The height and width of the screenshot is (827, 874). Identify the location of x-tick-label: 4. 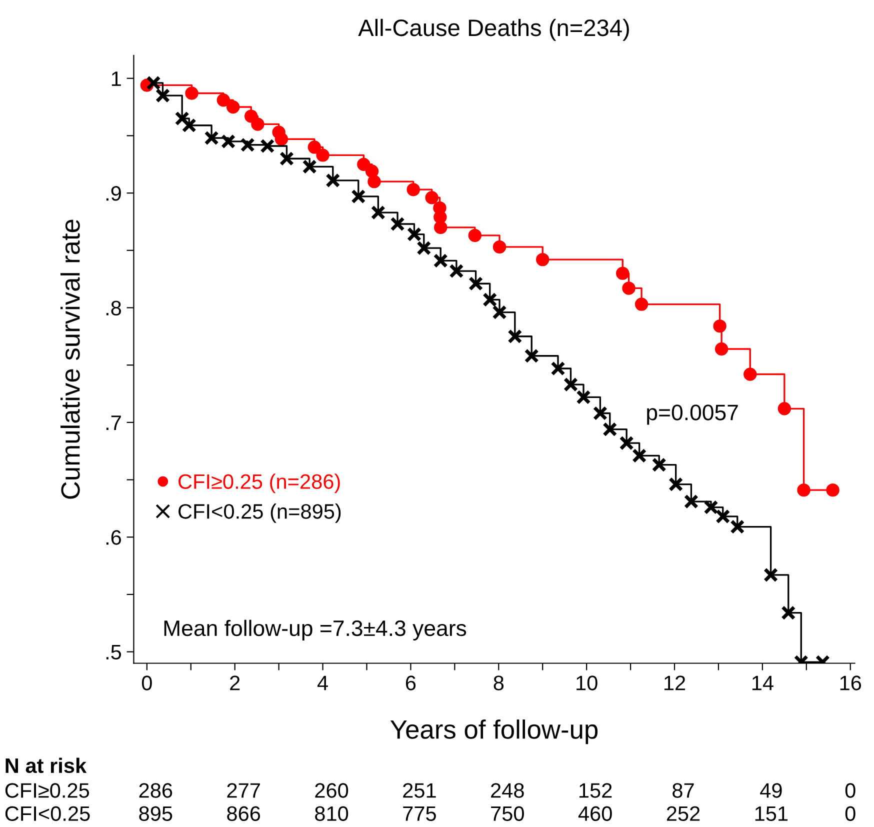
(322, 683).